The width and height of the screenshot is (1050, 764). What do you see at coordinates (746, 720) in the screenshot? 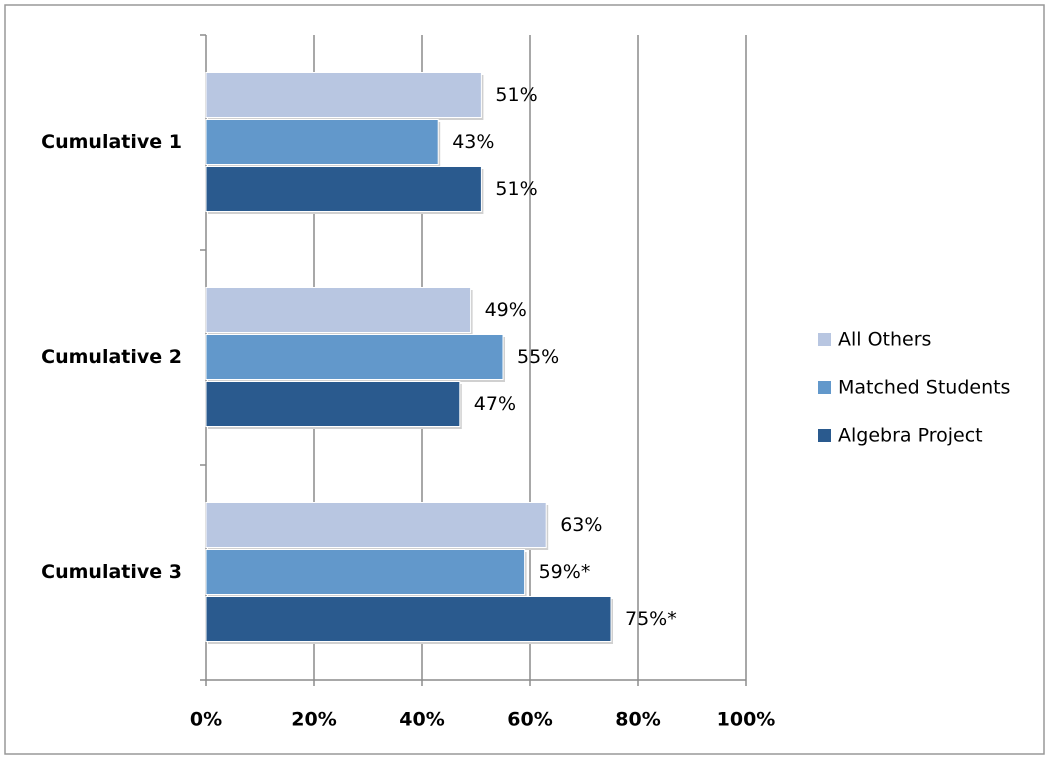
I see `x-tick-label: 100%` at bounding box center [746, 720].